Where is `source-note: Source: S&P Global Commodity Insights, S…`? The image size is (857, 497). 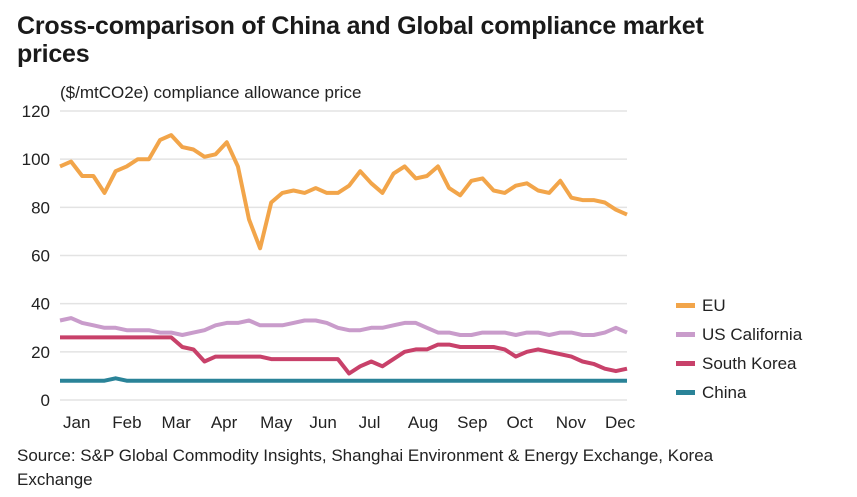 source-note: Source: S&P Global Commodity Insights, S… is located at coordinates (365, 467).